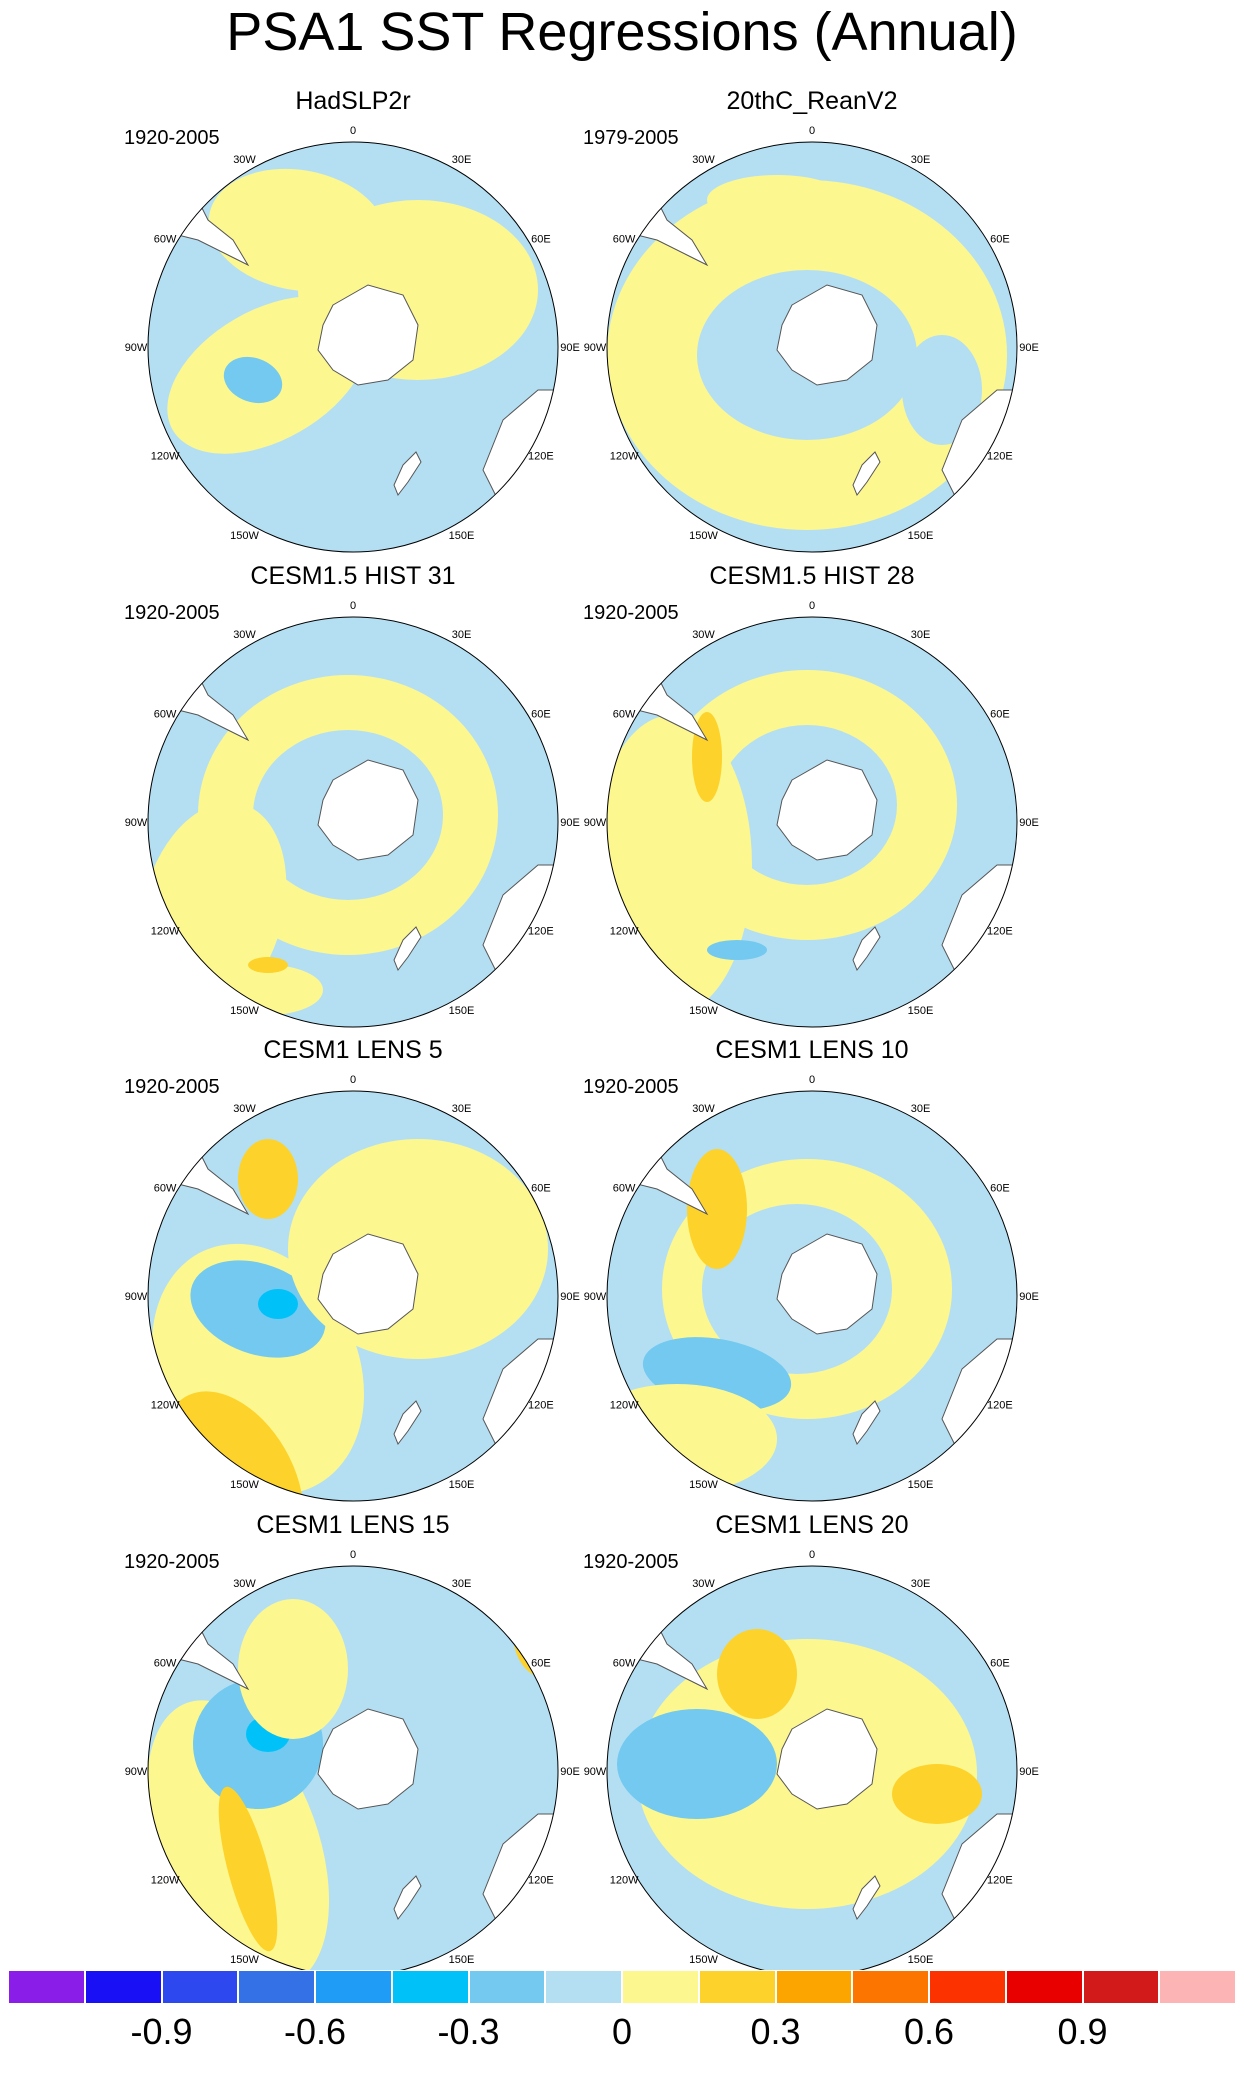 This screenshot has width=1244, height=2086. Describe the element at coordinates (353, 101) in the screenshot. I see `panel-title: HadSLP2r` at that location.